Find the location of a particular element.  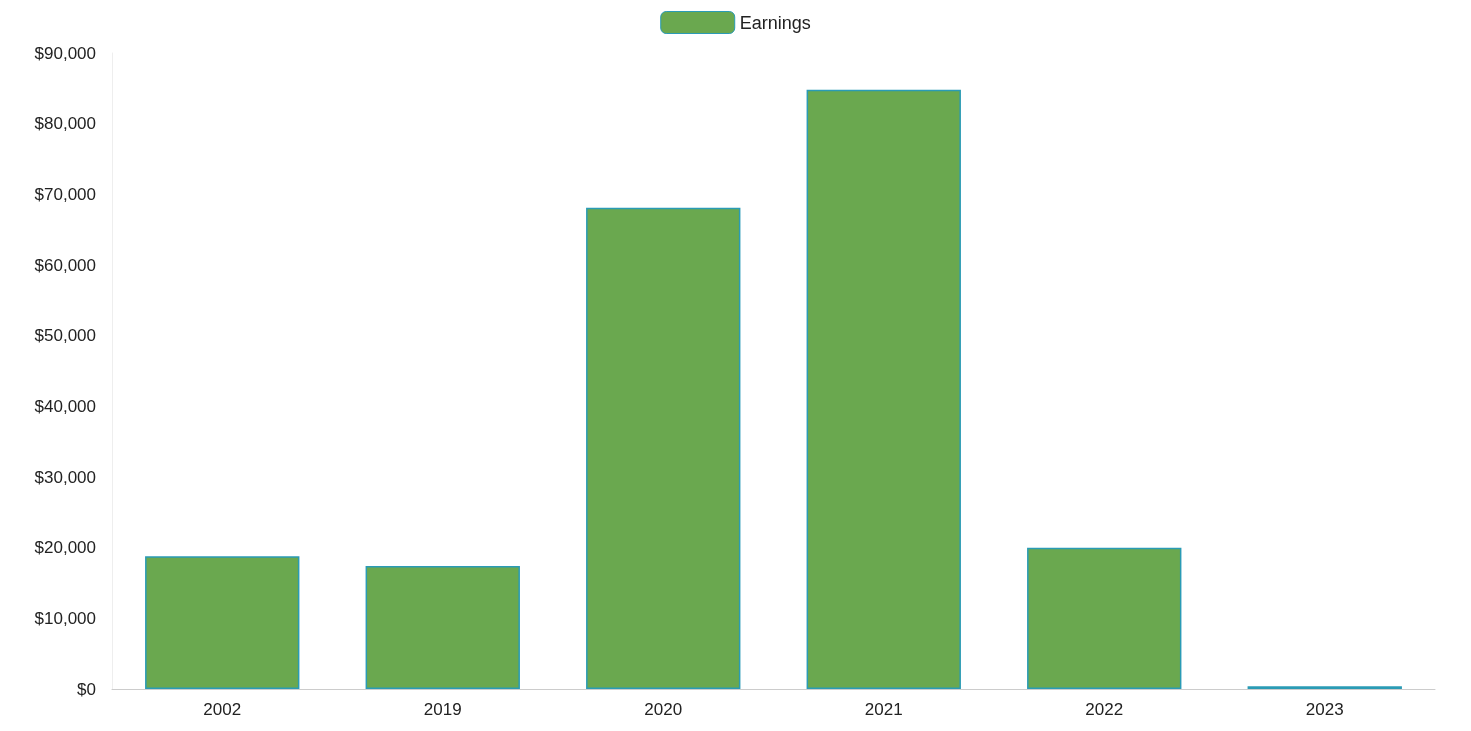

y-tick-label: $10,000 is located at coordinates (65, 618).